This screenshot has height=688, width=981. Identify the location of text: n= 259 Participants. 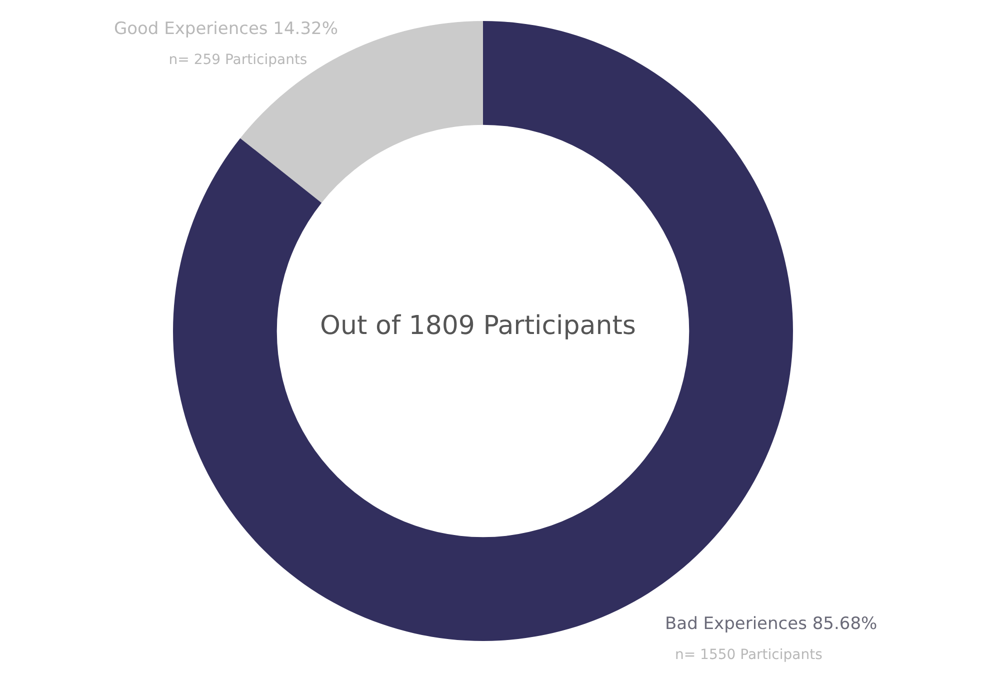
(238, 60).